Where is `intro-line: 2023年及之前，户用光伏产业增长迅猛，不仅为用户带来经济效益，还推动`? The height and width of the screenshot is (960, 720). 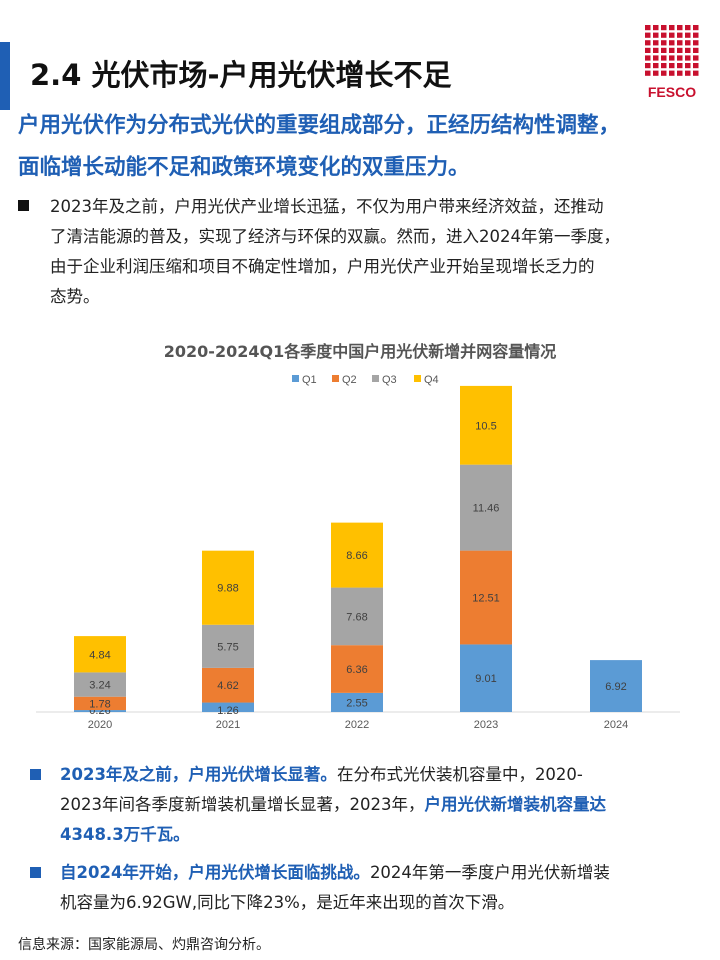 intro-line: 2023年及之前，户用光伏产业增长迅猛，不仅为用户带来经济效益，还推动 is located at coordinates (327, 206).